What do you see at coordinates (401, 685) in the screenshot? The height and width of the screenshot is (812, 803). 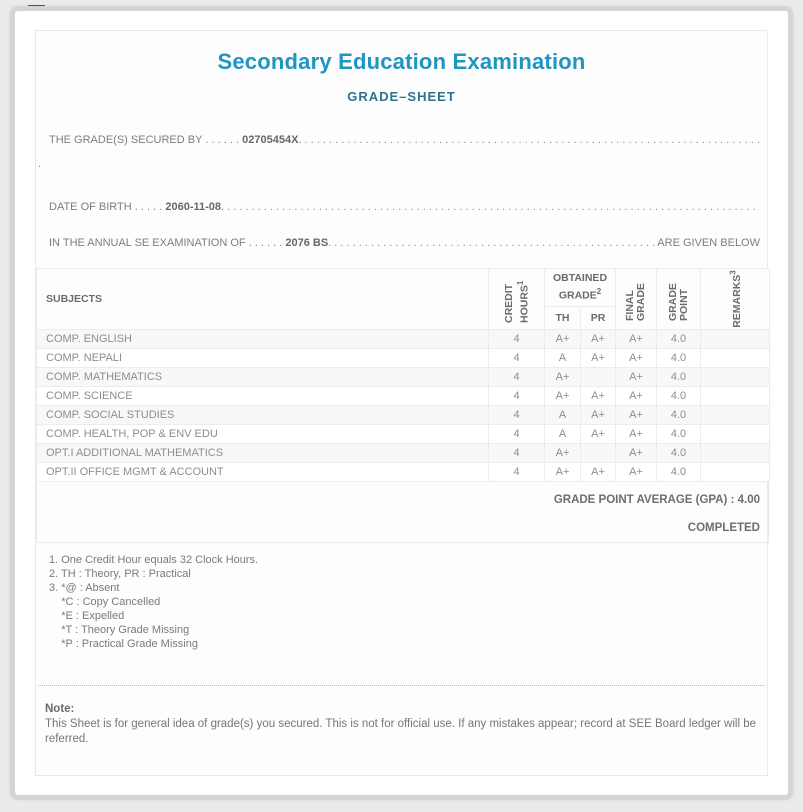 I see `dotted-divider` at bounding box center [401, 685].